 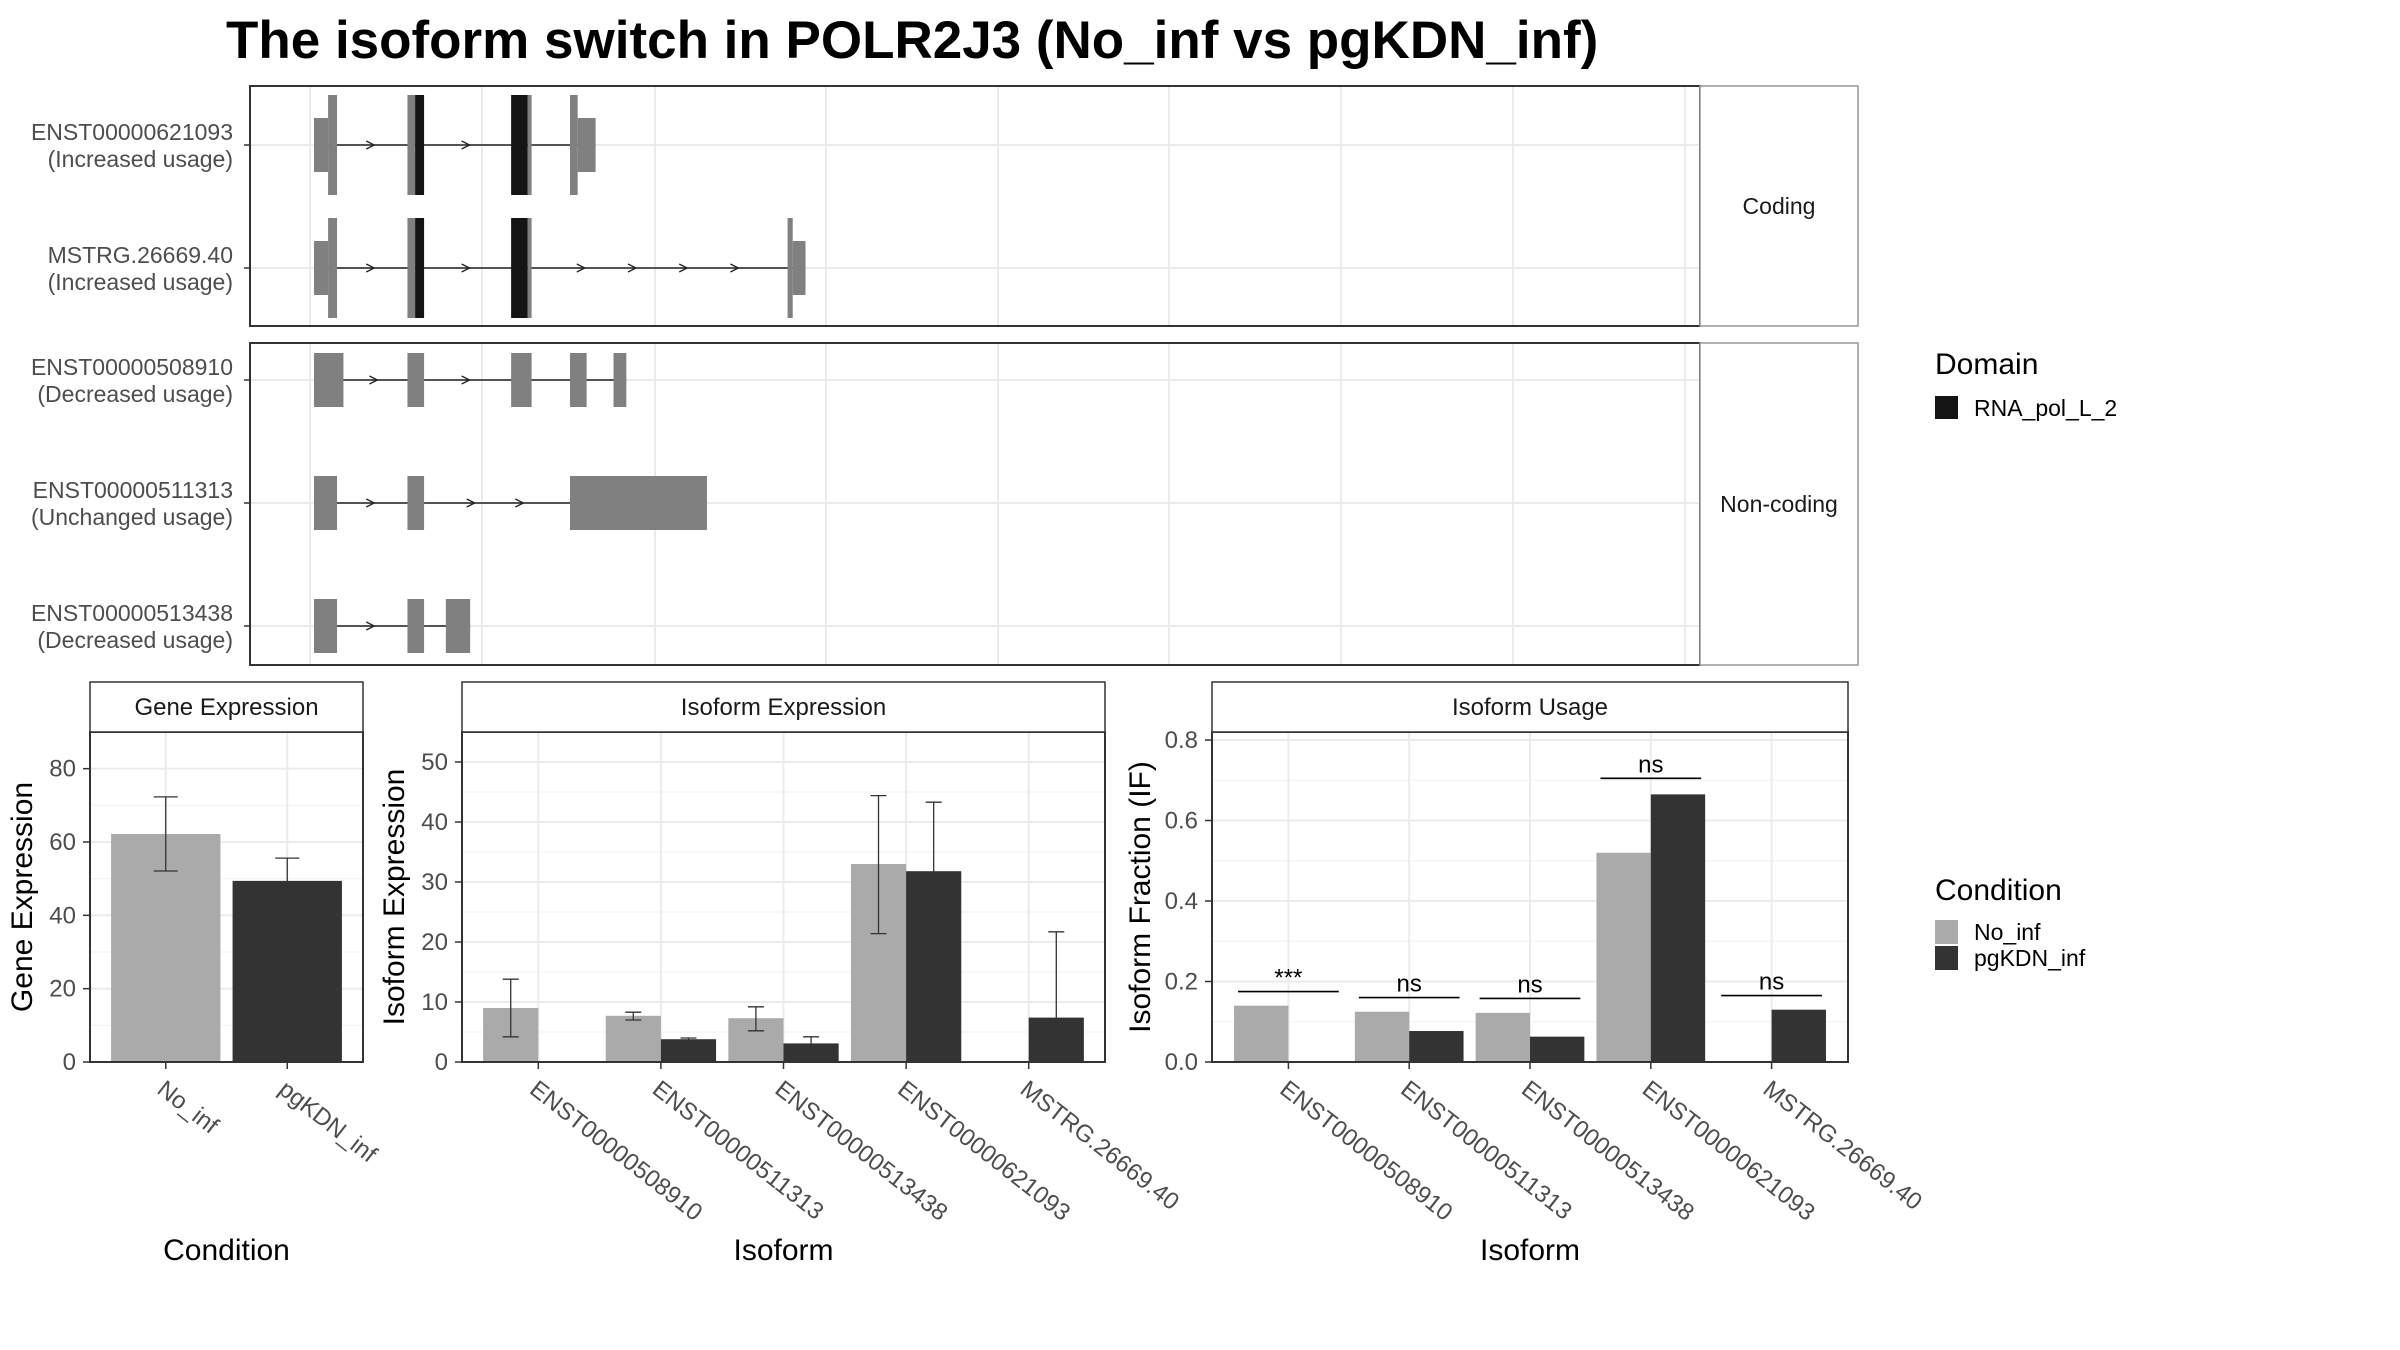 What do you see at coordinates (394, 897) in the screenshot?
I see `y-axis-title: Isoform Expression` at bounding box center [394, 897].